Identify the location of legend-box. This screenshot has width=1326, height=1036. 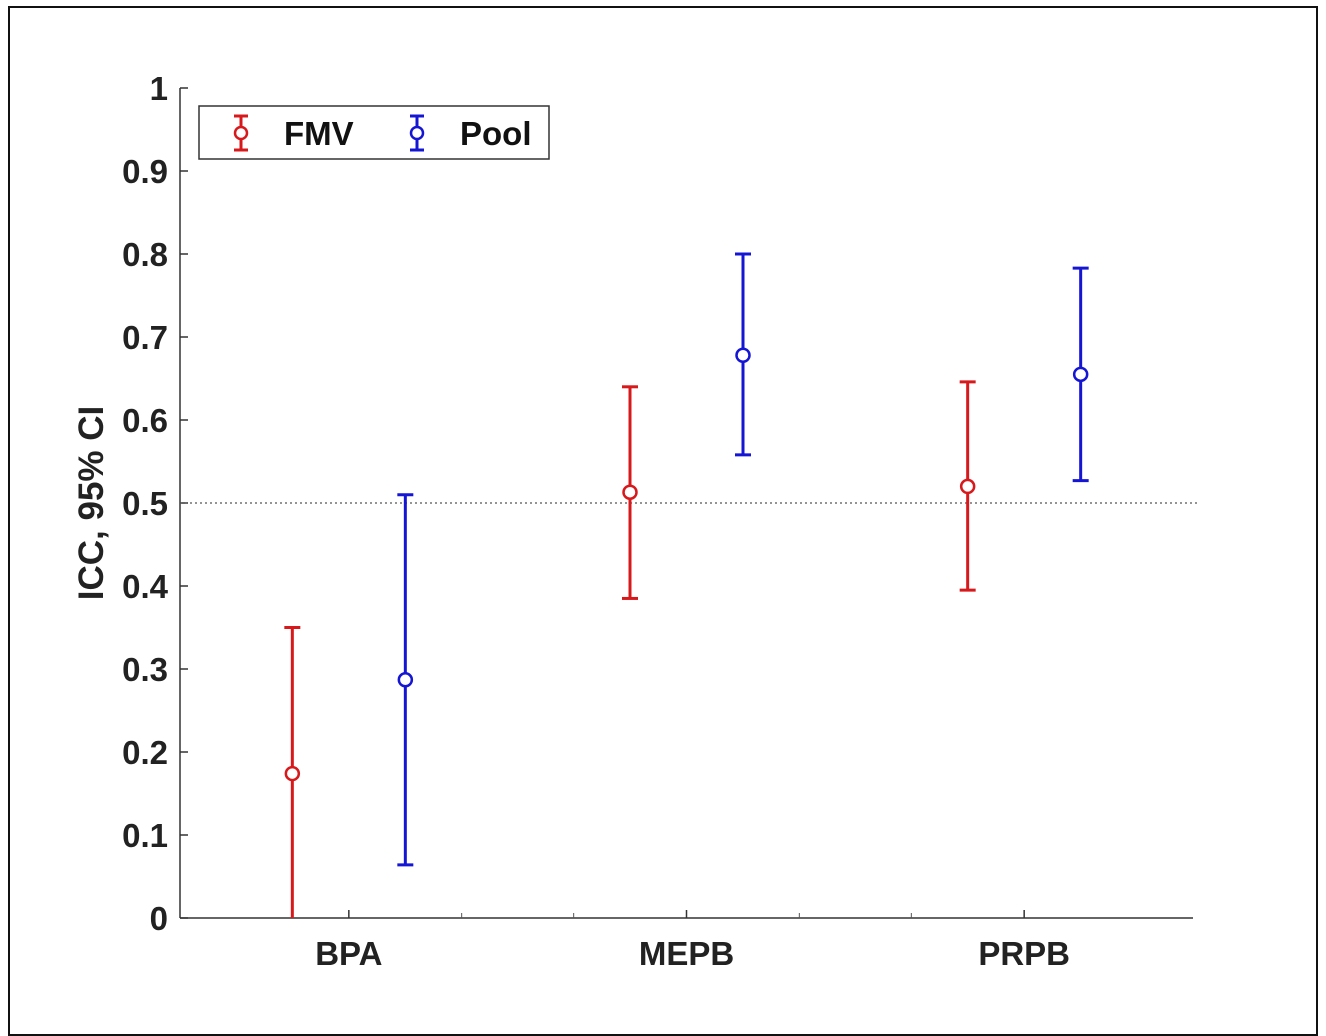
(374, 132).